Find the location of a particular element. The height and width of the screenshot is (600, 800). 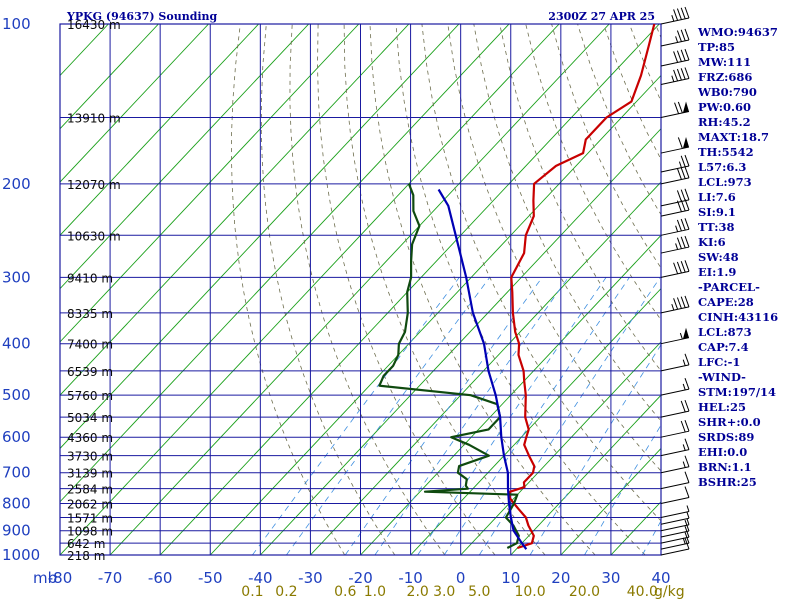

mb-axis-label: mb is located at coordinates (45, 578).